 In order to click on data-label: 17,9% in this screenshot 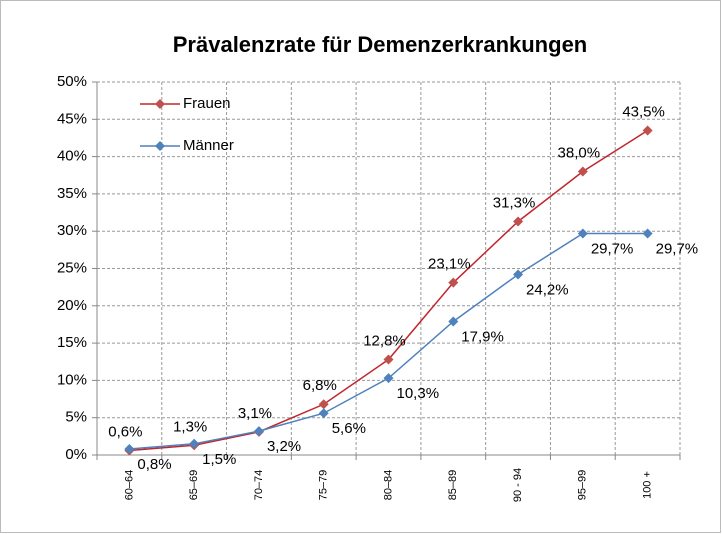, I will do `click(482, 336)`.